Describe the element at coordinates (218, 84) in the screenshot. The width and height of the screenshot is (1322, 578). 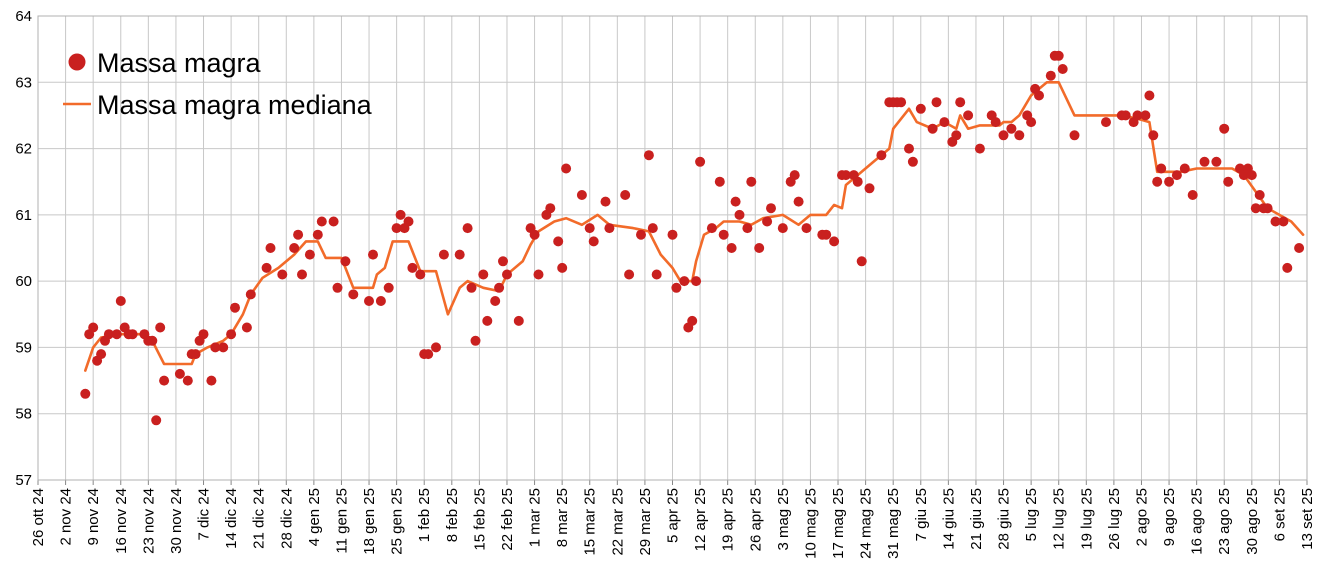
I see `legend: Massa magra Massa magra mediana` at that location.